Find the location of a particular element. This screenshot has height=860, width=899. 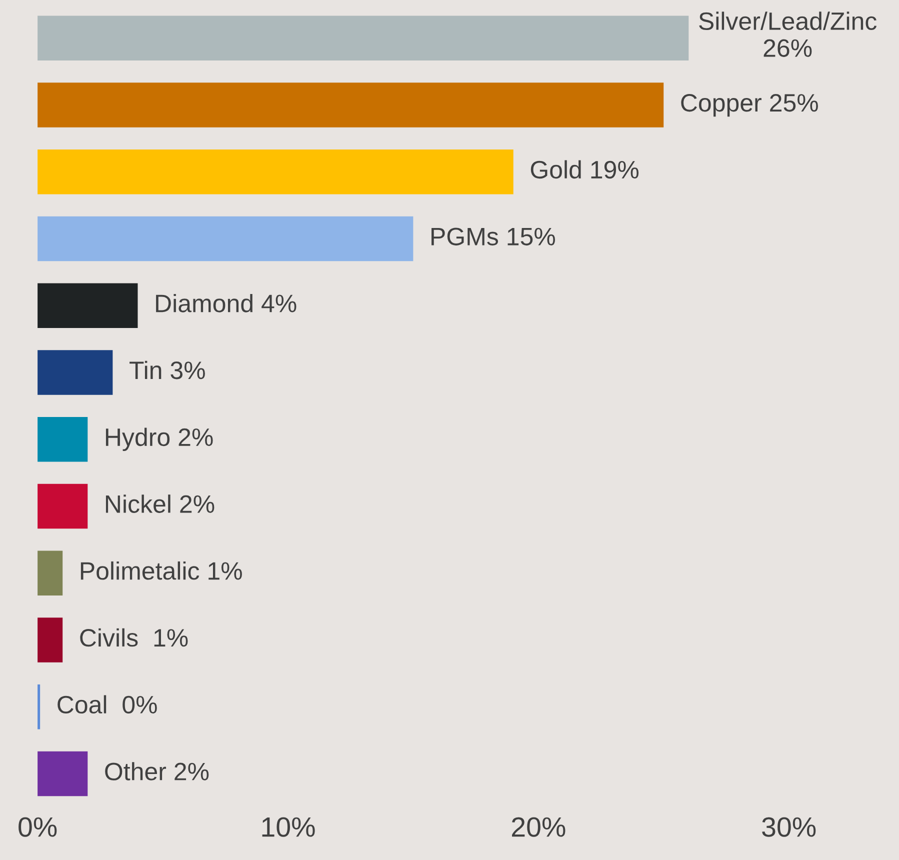

data-label: Gold 19% is located at coordinates (584, 169).